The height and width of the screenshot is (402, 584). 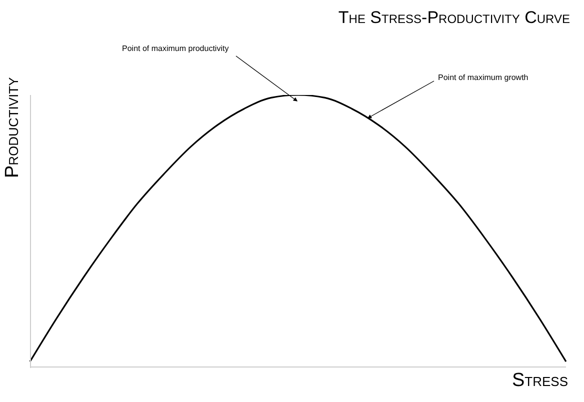 I want to click on text: Point of maximum productivity, so click(x=175, y=48).